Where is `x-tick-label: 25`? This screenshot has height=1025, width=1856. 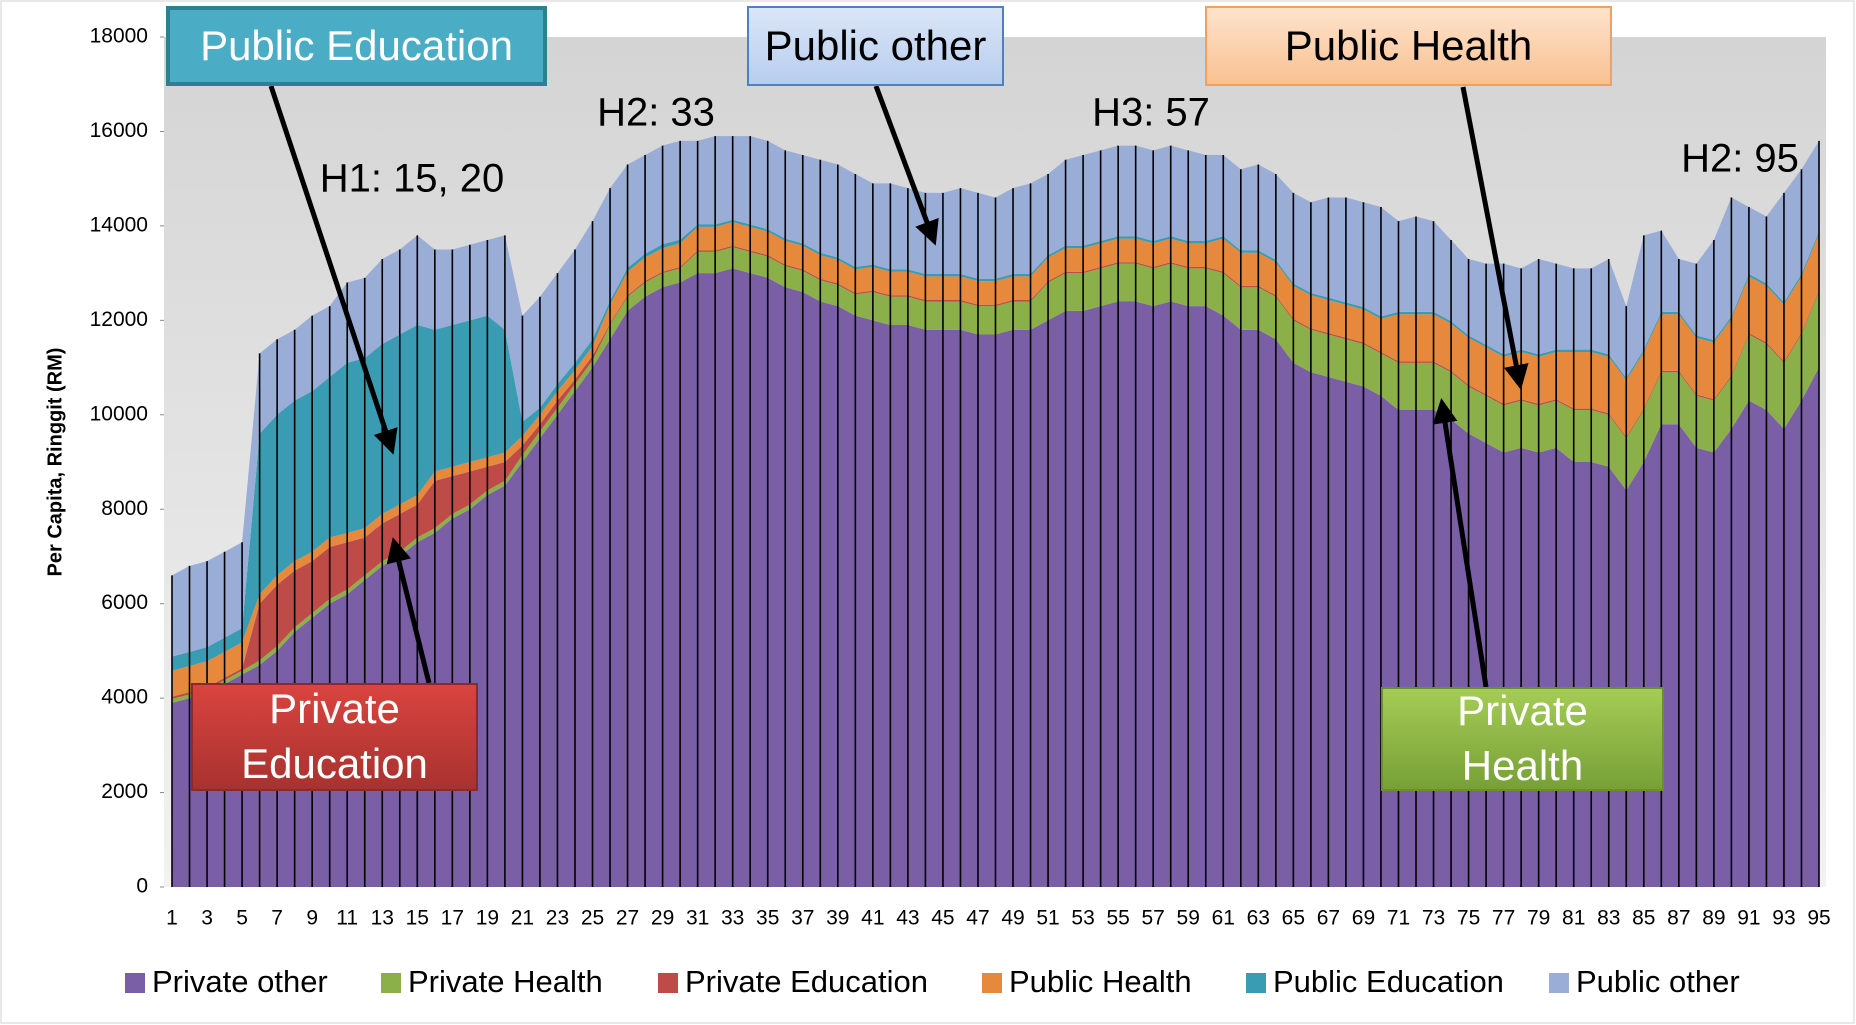
x-tick-label: 25 is located at coordinates (592, 918).